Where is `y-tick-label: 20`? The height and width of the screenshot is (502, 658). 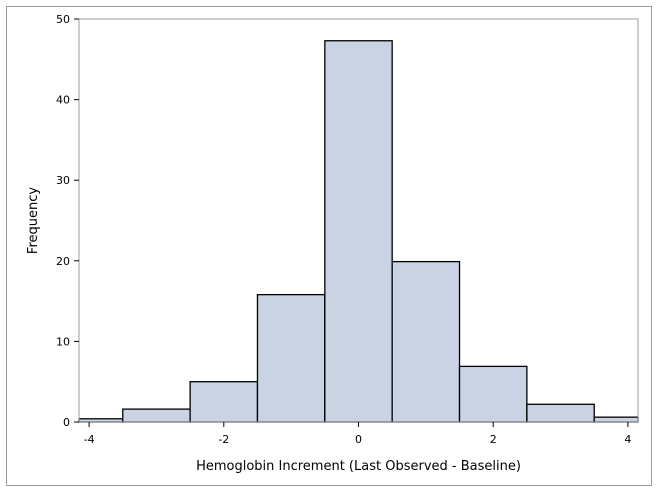 y-tick-label: 20 is located at coordinates (63, 261).